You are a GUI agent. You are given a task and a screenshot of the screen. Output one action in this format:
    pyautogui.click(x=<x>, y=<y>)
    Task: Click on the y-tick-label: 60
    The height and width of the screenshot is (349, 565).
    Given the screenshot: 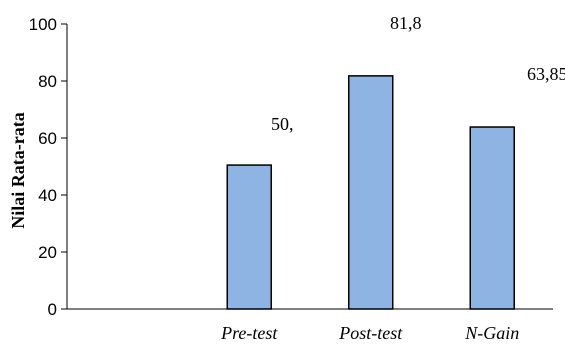 What is the action you would take?
    pyautogui.click(x=47, y=138)
    